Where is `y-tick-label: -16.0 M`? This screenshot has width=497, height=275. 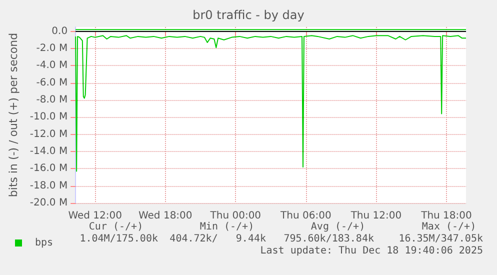 y-tick-label: -16.0 M is located at coordinates (49, 168).